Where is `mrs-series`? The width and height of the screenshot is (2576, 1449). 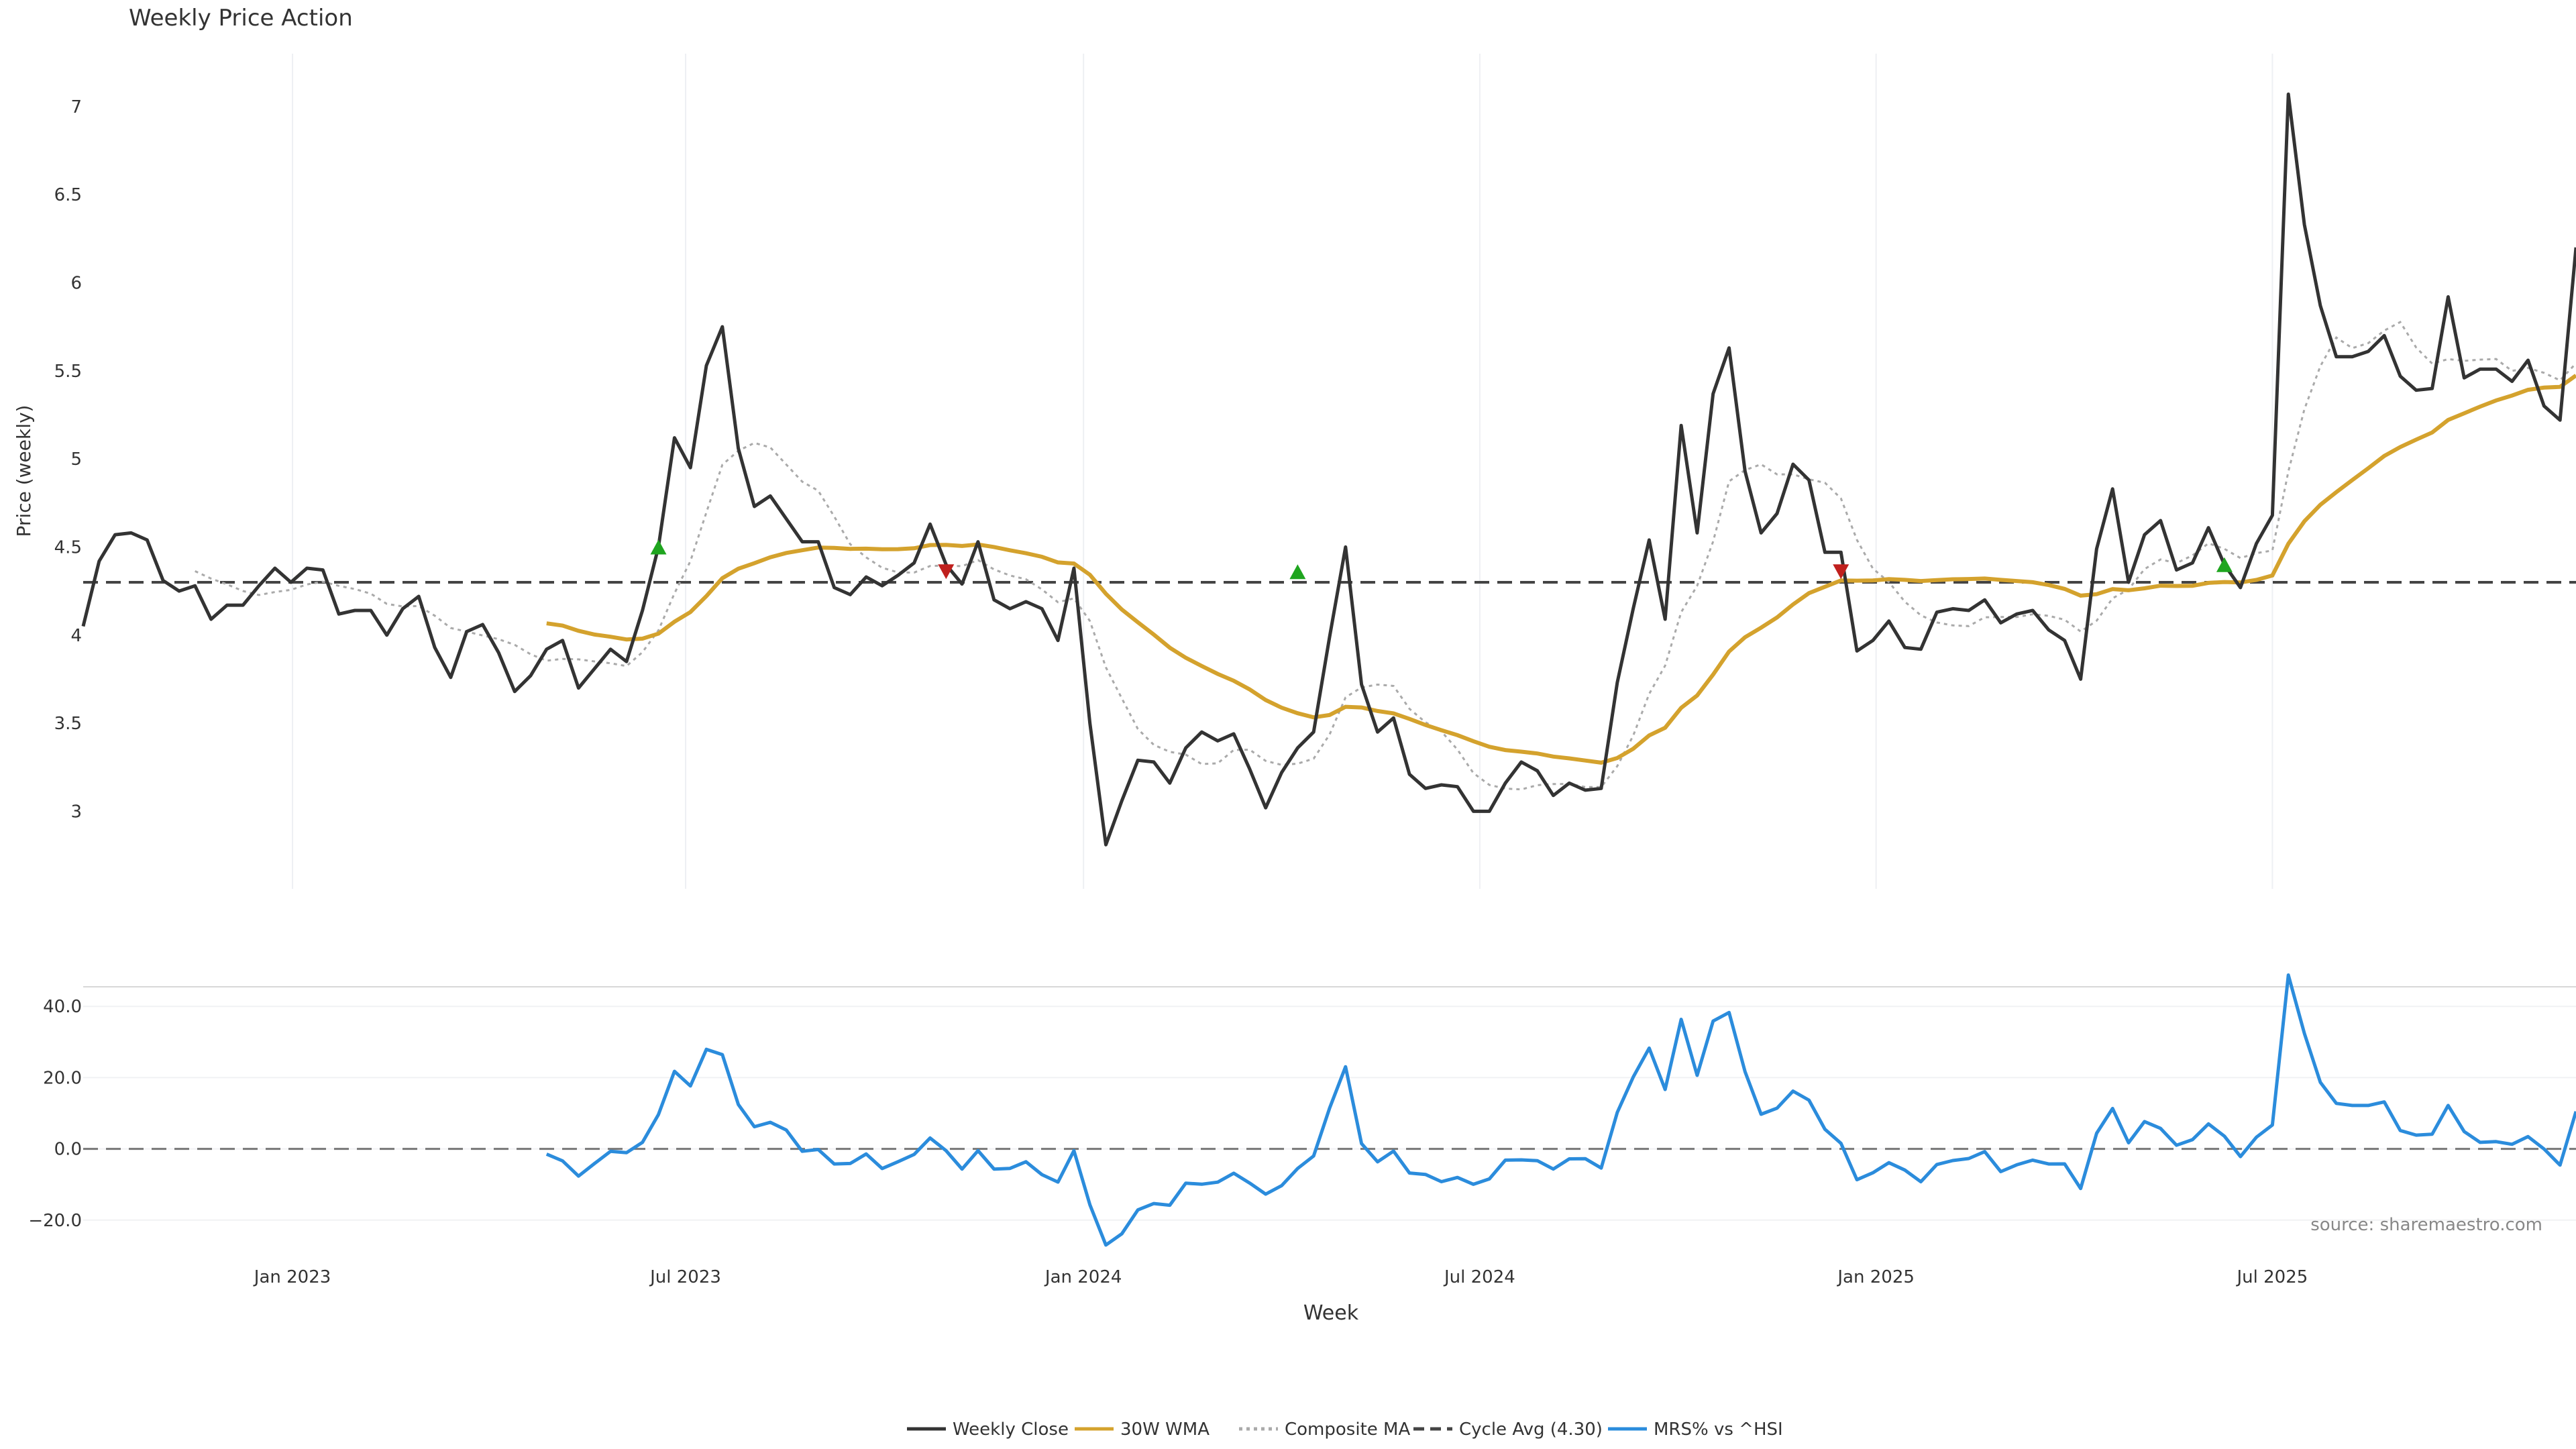
mrs-series is located at coordinates (1560, 1110).